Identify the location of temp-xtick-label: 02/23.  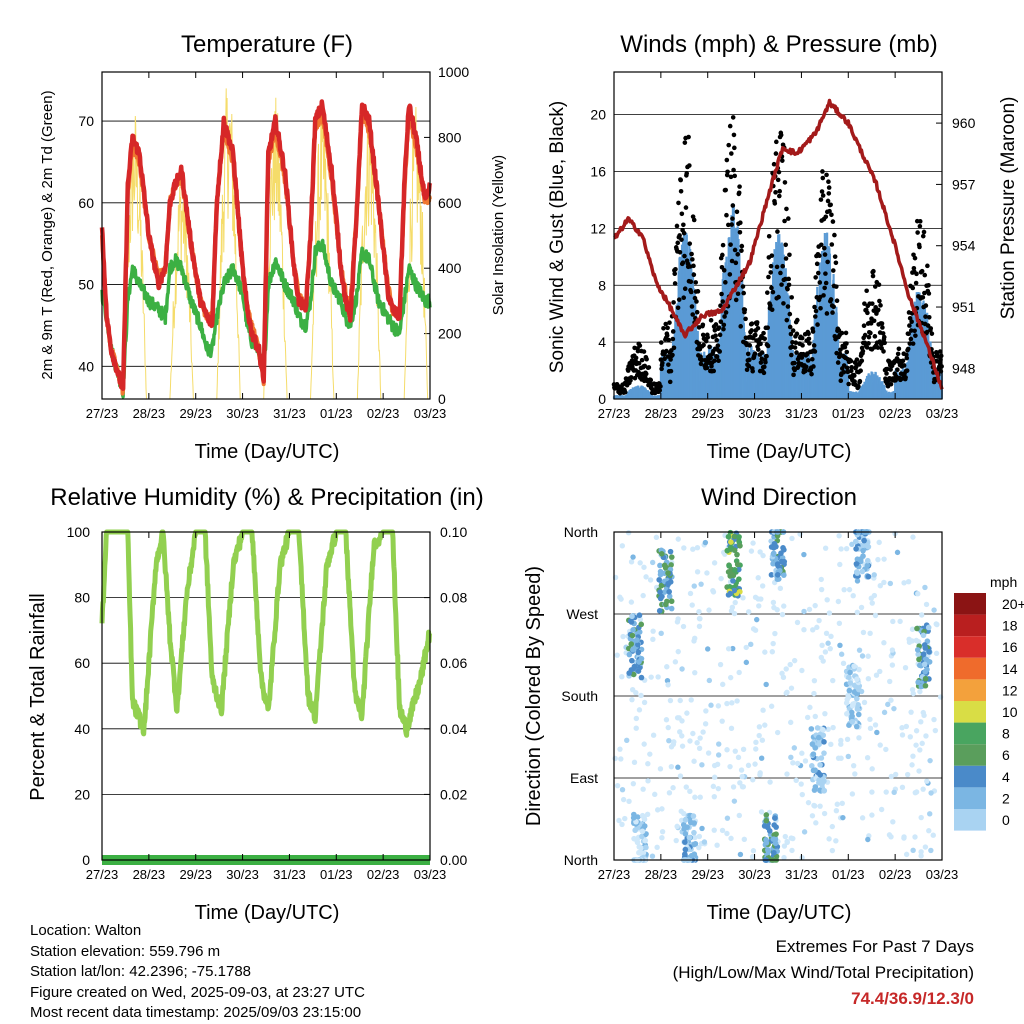
(383, 413).